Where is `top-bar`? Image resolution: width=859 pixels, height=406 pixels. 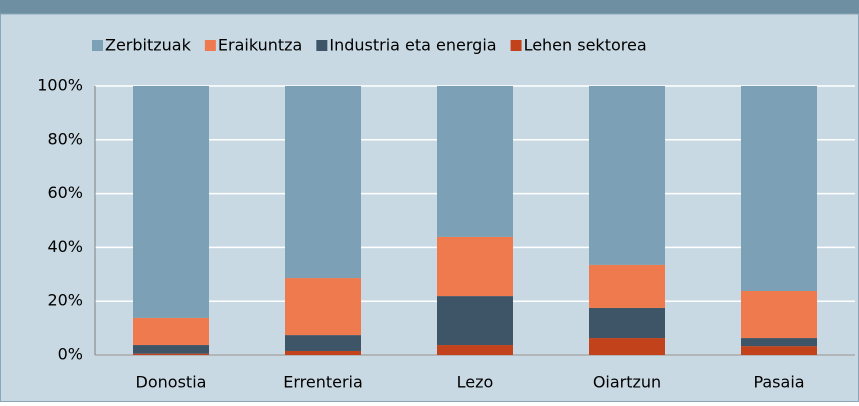 top-bar is located at coordinates (429, 7).